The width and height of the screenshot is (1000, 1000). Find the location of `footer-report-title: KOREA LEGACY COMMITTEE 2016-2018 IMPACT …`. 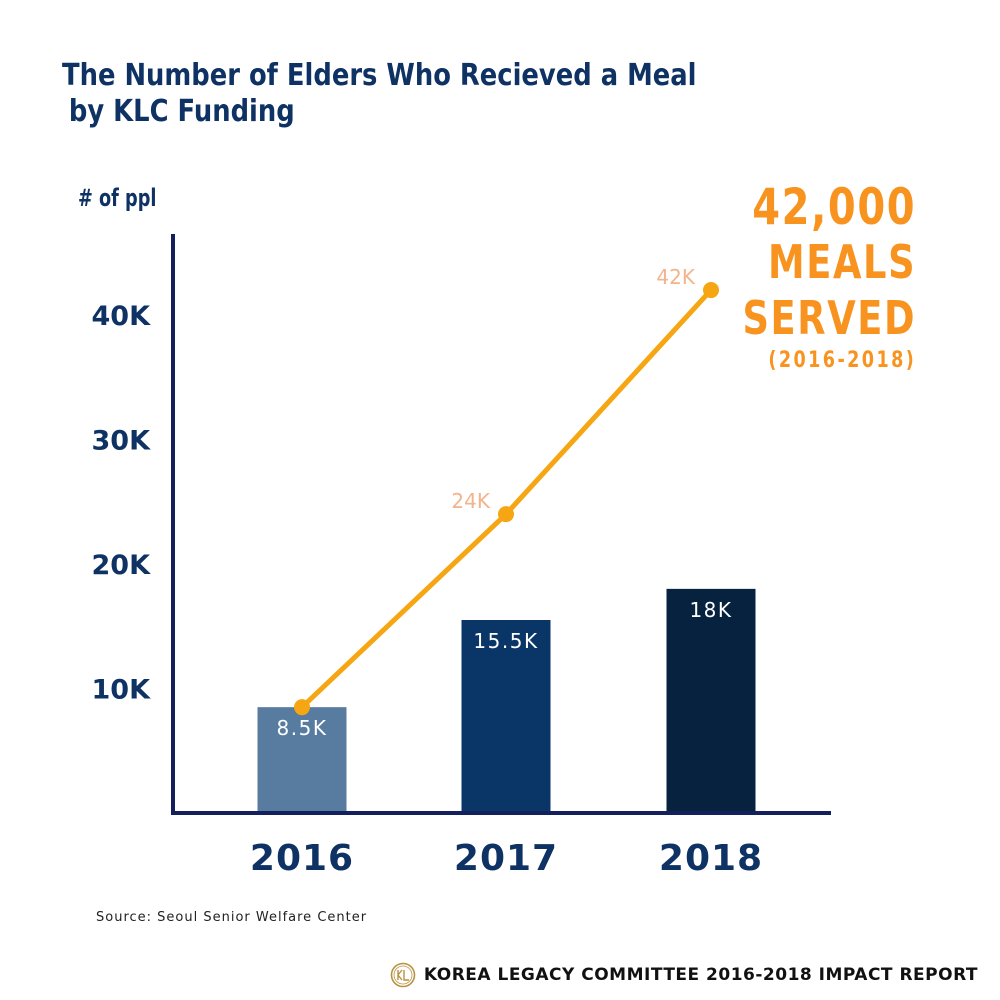

footer-report-title: KOREA LEGACY COMMITTEE 2016-2018 IMPACT … is located at coordinates (700, 975).